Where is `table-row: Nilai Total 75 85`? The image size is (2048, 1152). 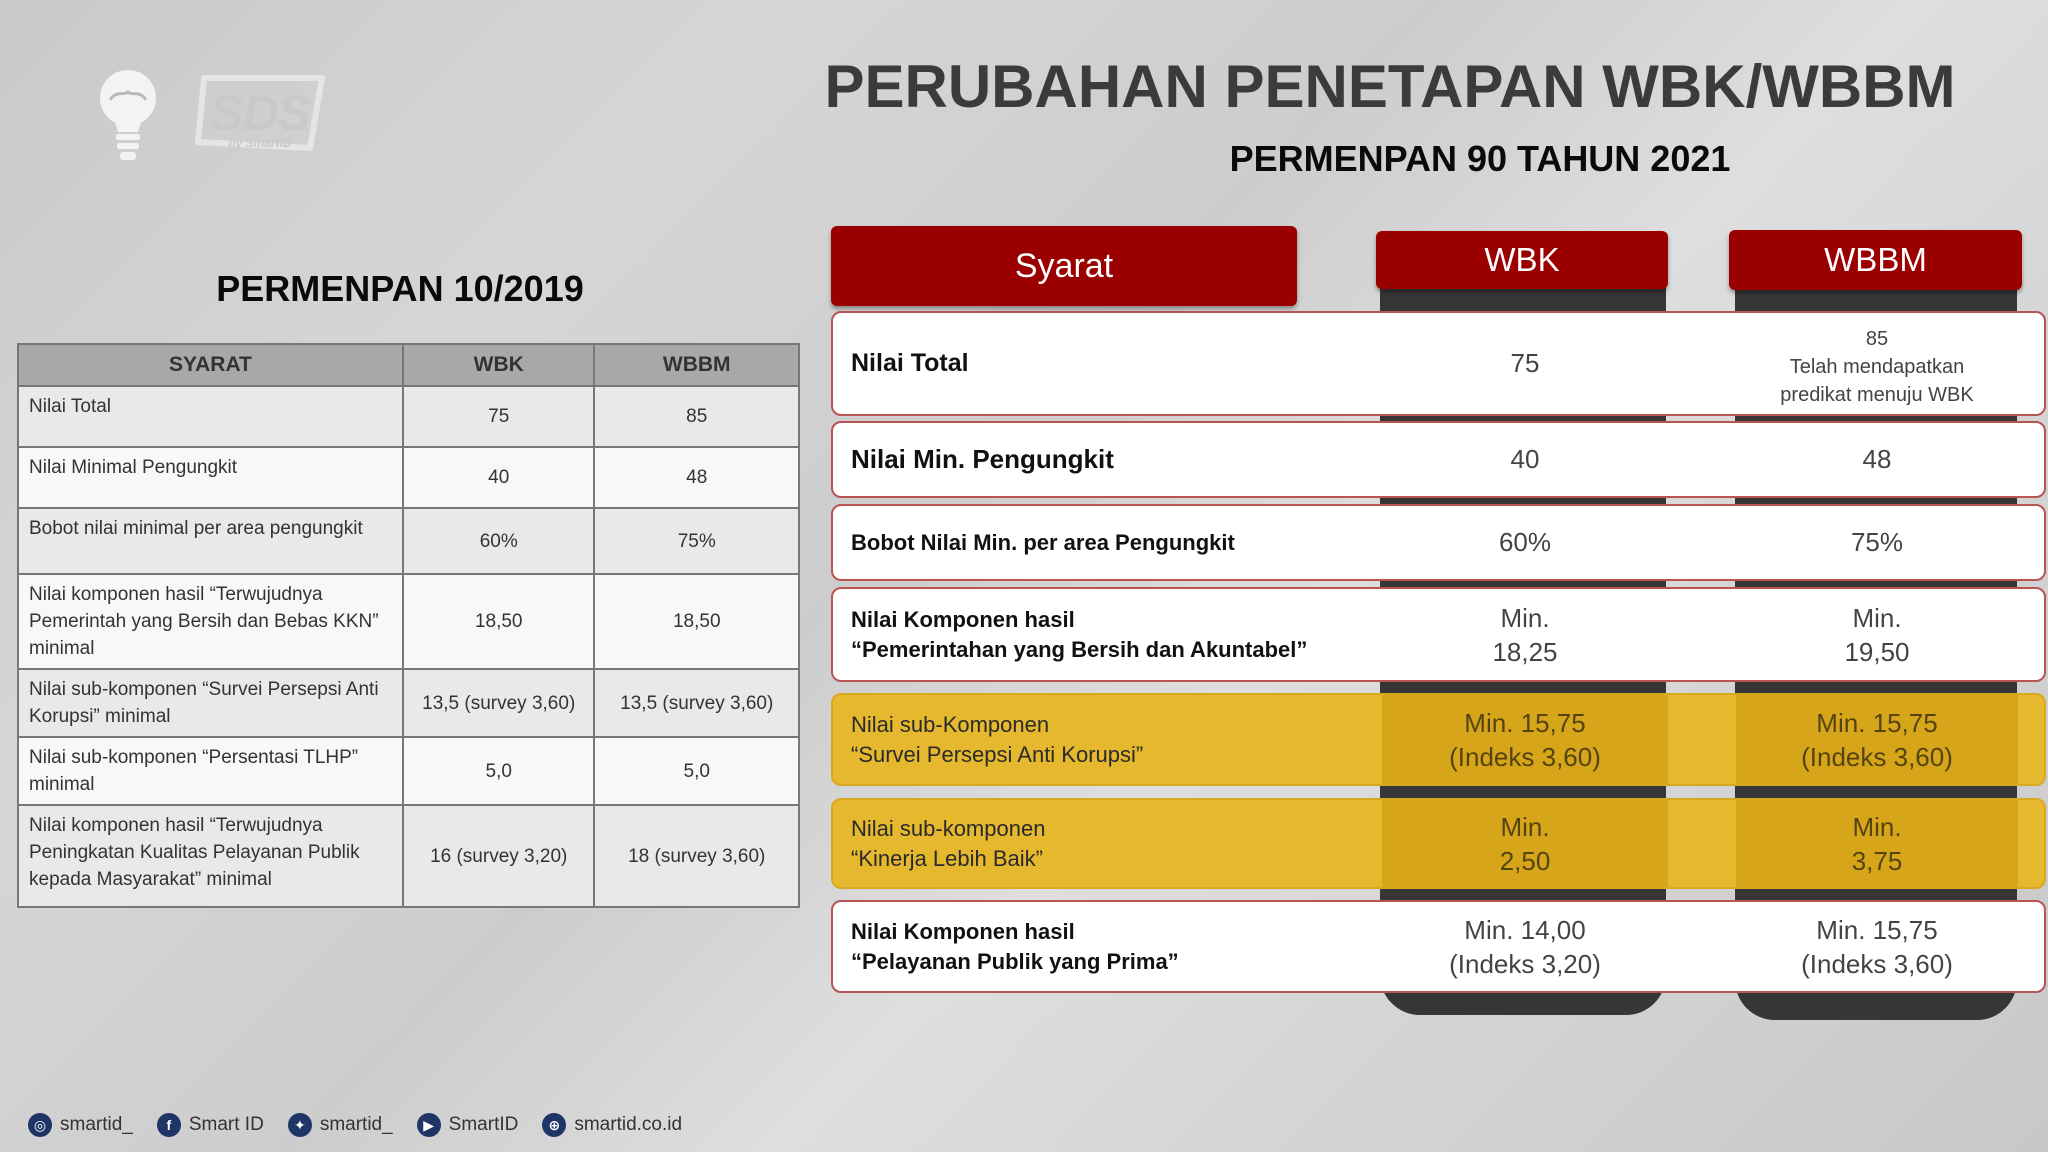
table-row: Nilai Total 75 85 is located at coordinates (408, 416).